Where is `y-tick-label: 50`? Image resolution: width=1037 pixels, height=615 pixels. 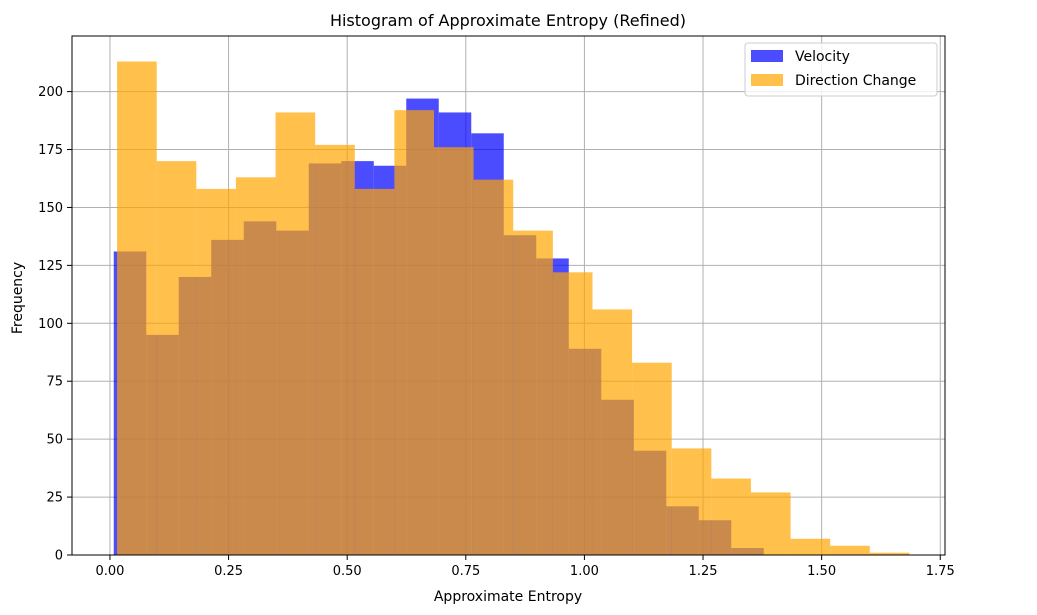
y-tick-label: 50 is located at coordinates (54, 440).